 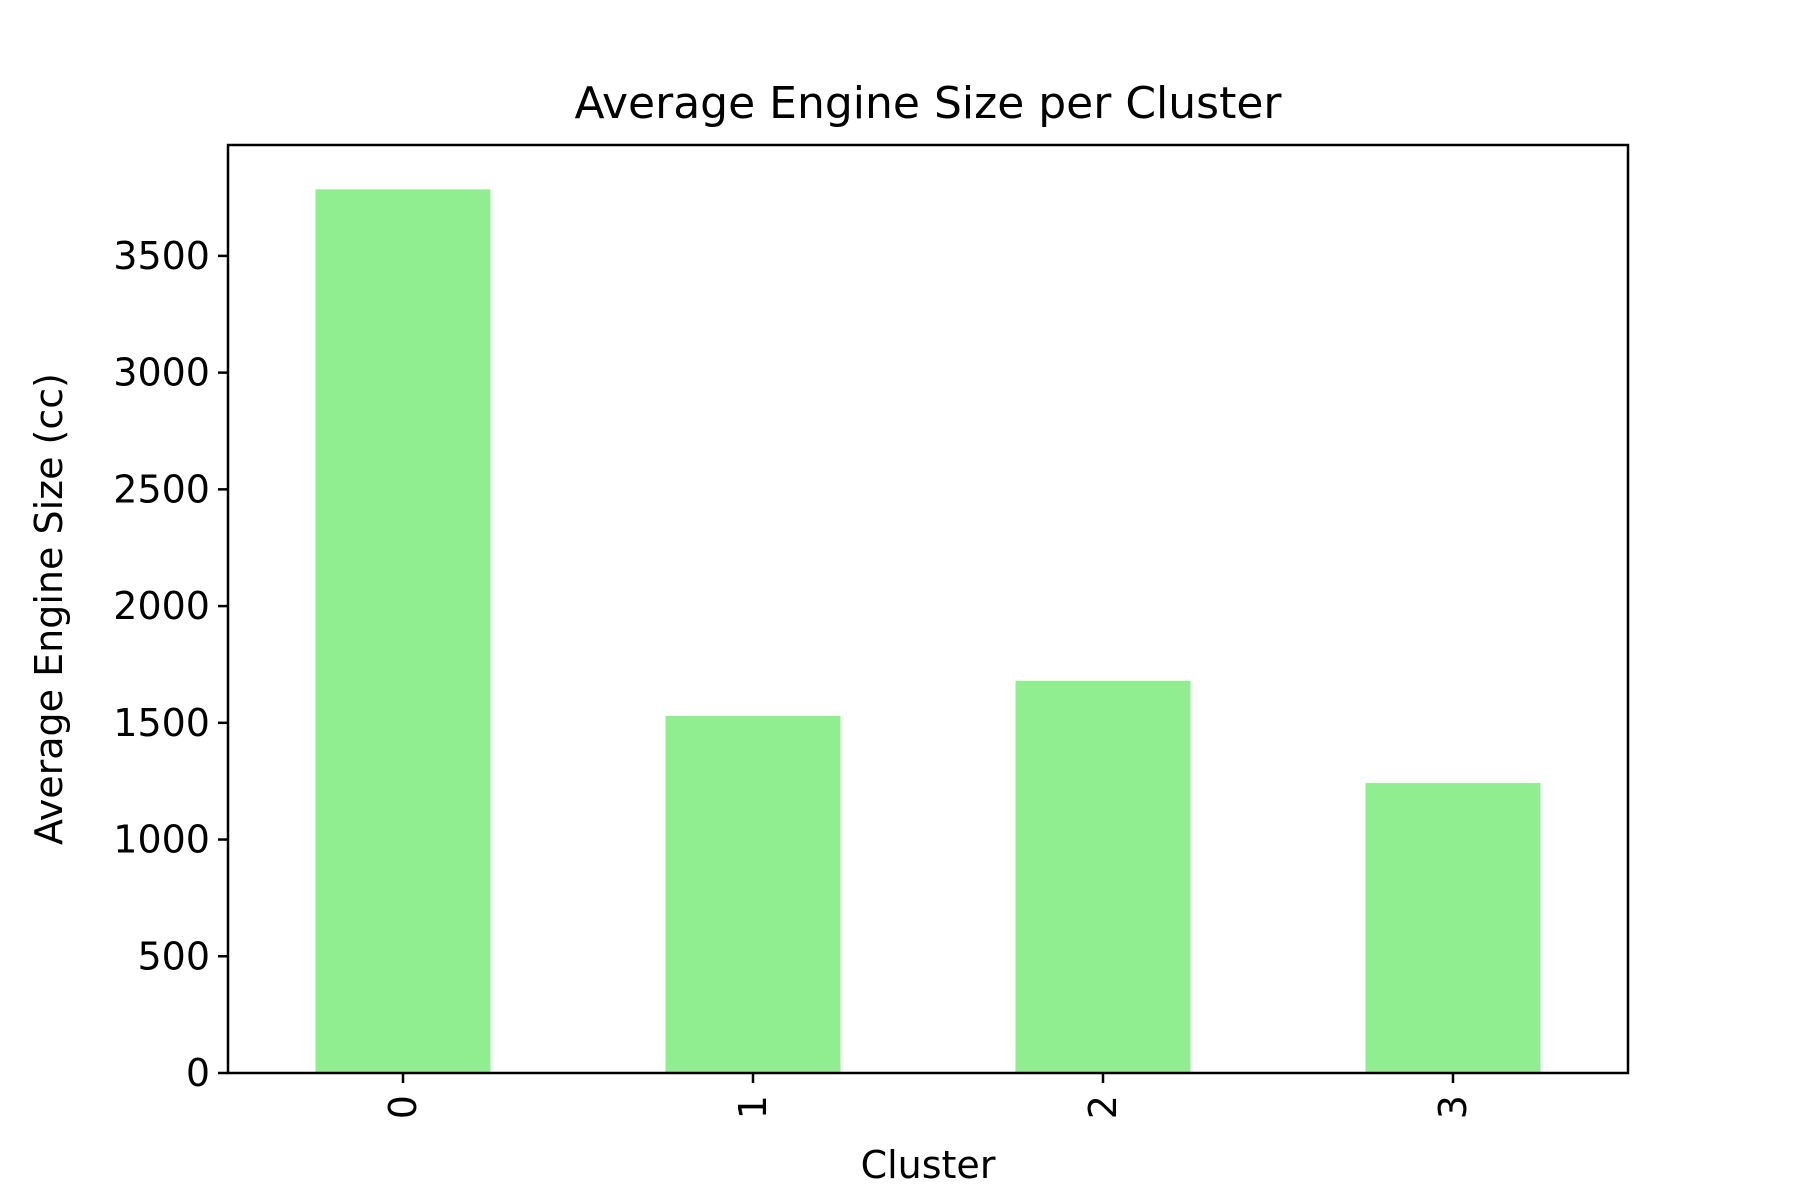 What do you see at coordinates (161, 373) in the screenshot?
I see `y-tick-label: 3000` at bounding box center [161, 373].